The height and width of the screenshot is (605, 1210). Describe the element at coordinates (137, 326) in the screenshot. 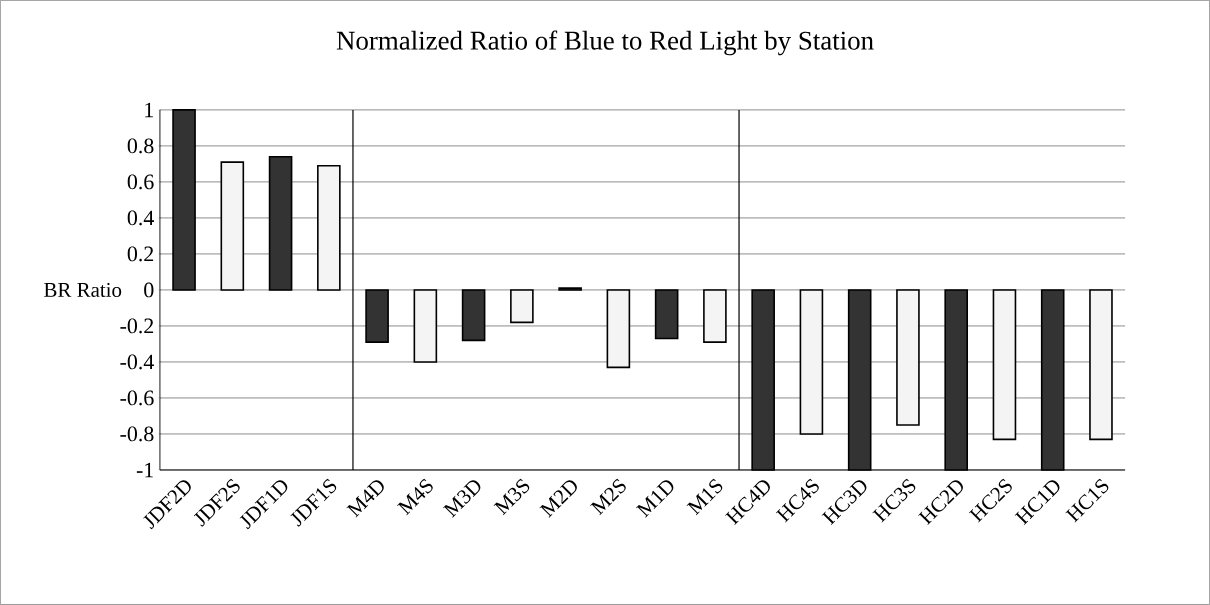

I see `y-tick-label: -0.2` at that location.